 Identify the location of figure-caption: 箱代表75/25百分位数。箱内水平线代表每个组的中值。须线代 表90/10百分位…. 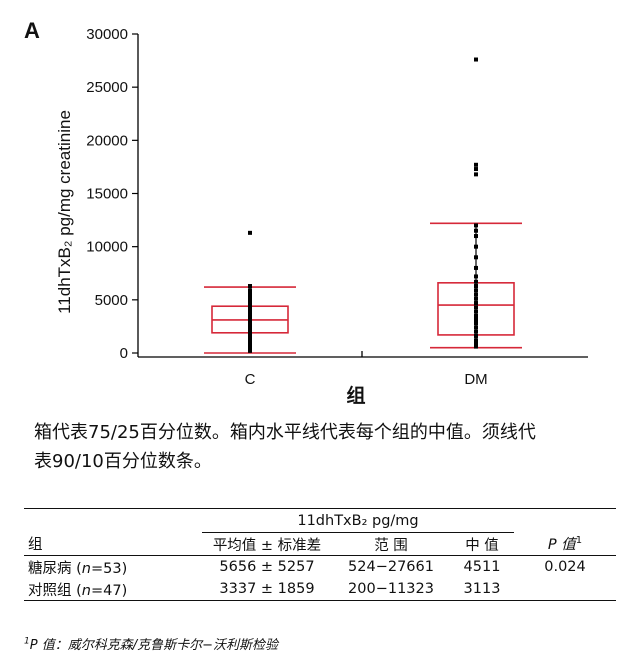
(329, 447).